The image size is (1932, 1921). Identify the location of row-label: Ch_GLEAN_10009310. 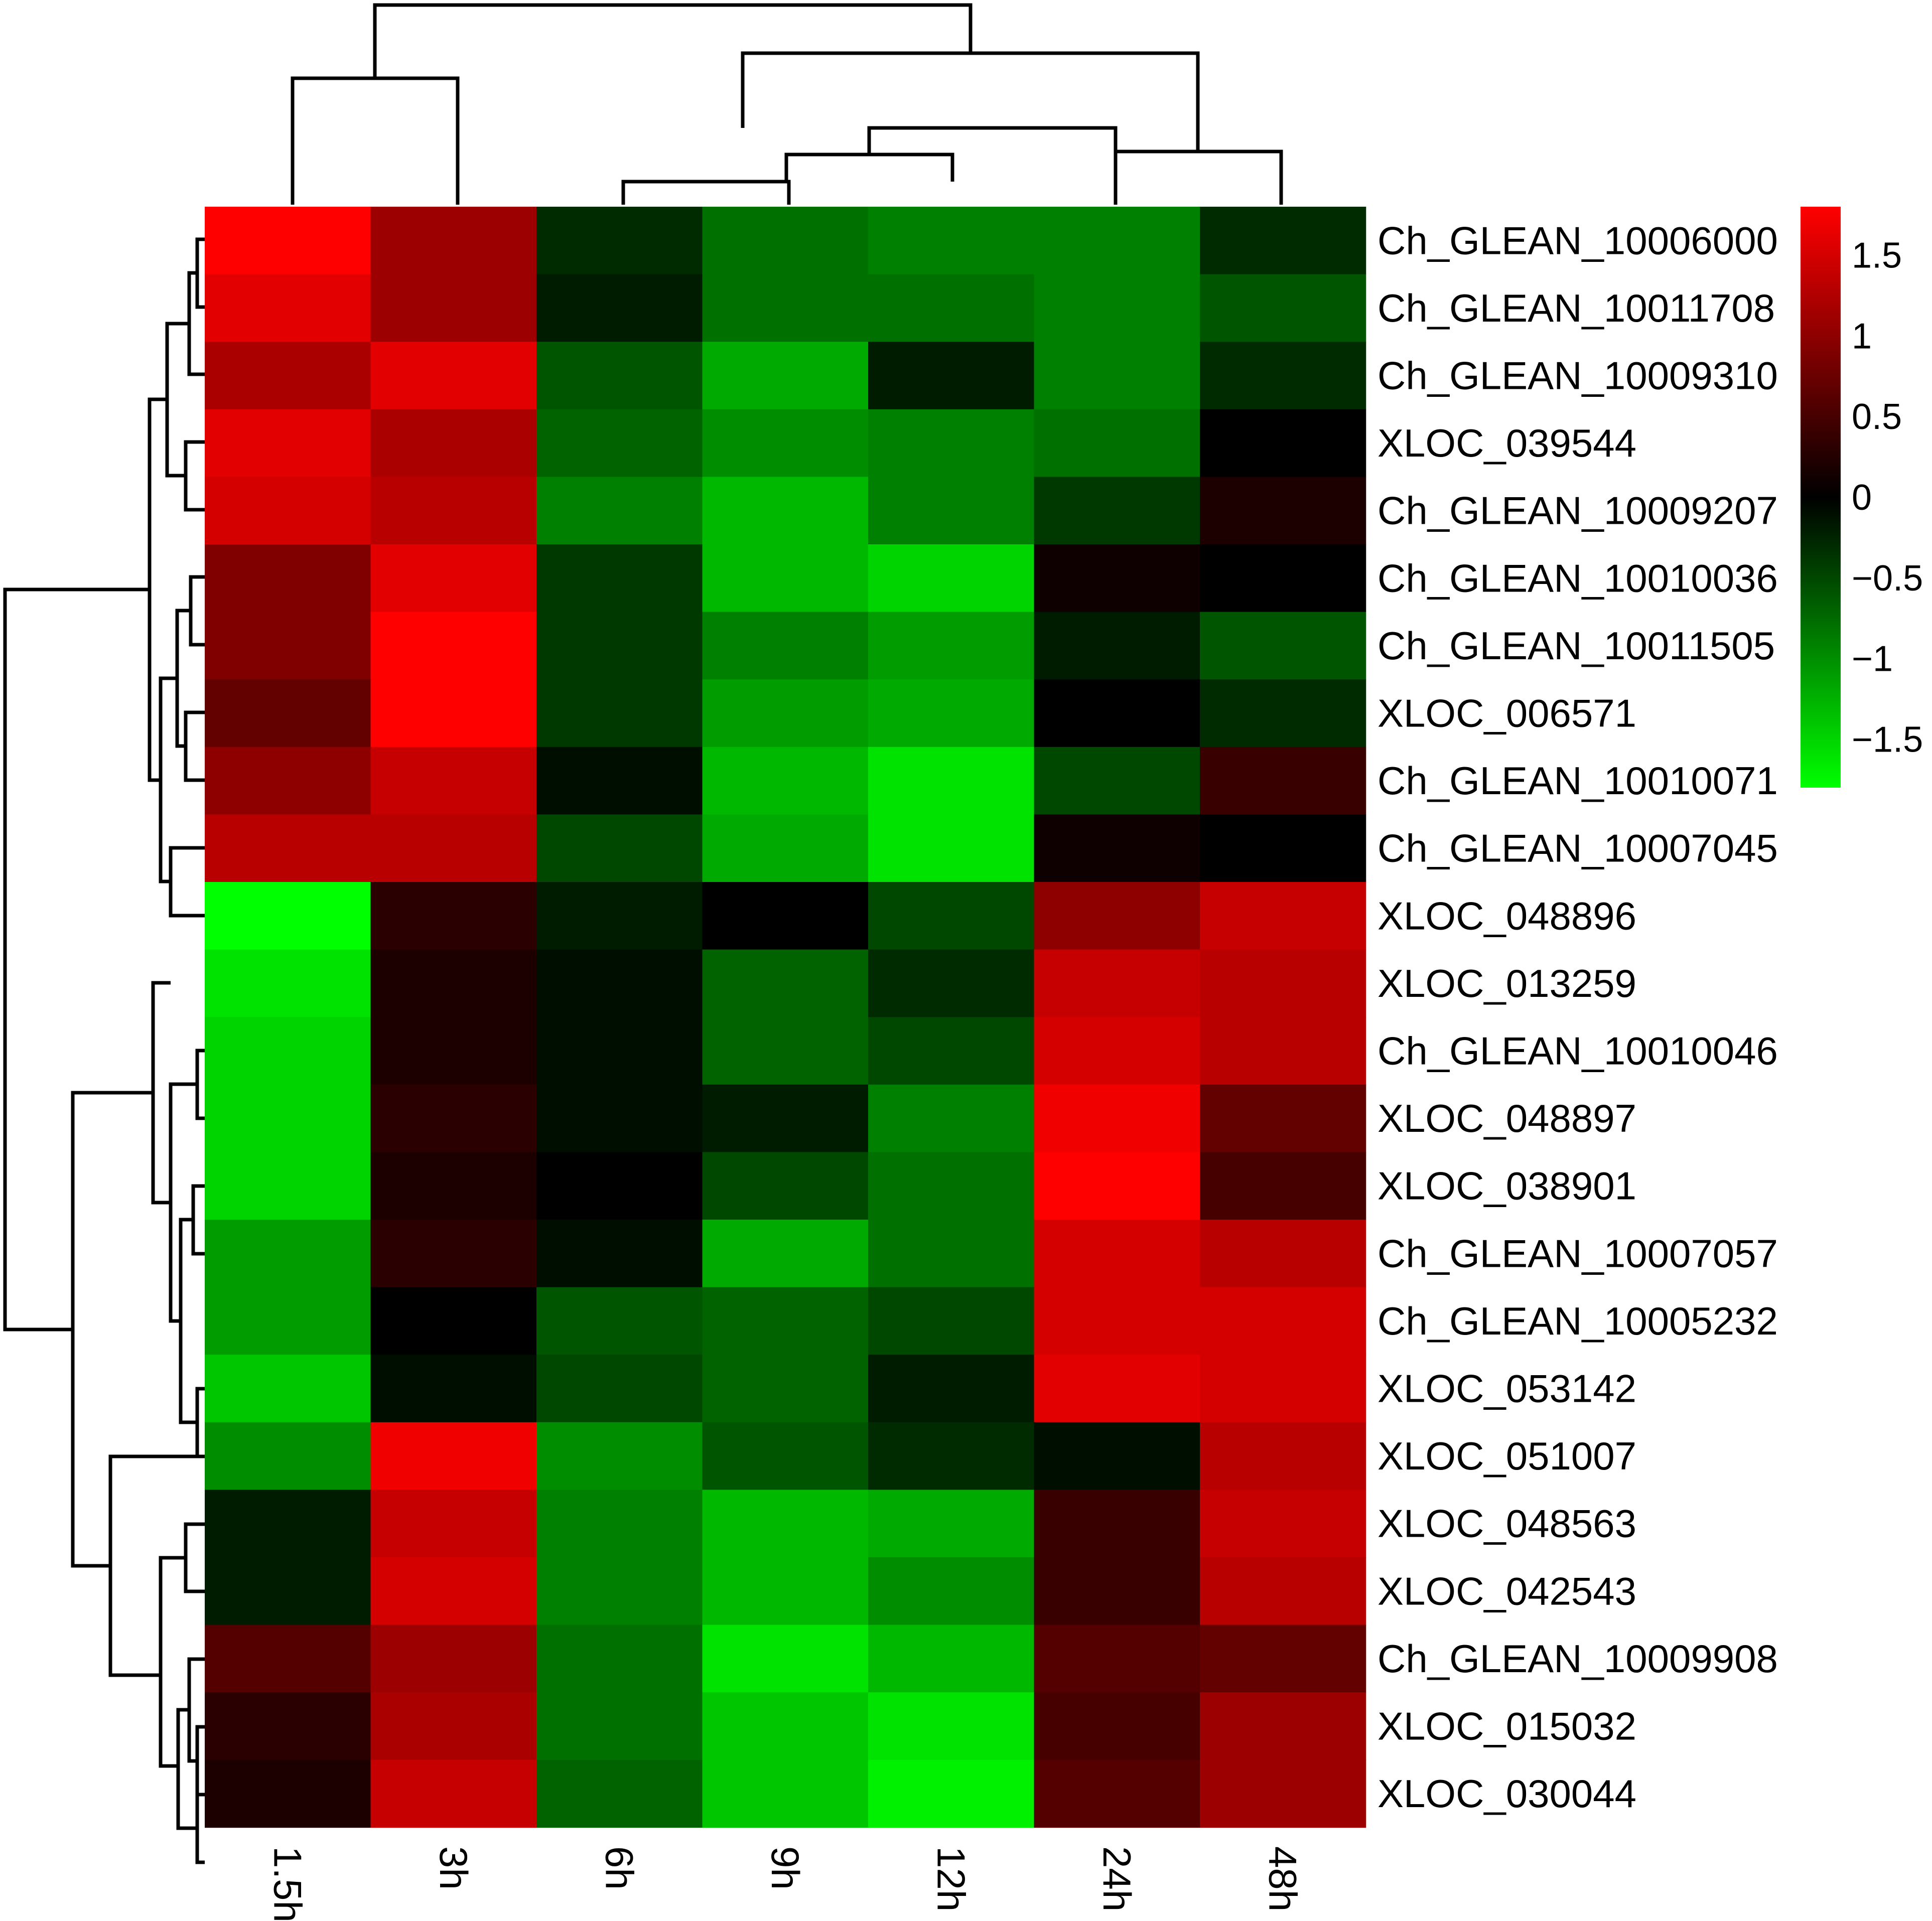
(1577, 376).